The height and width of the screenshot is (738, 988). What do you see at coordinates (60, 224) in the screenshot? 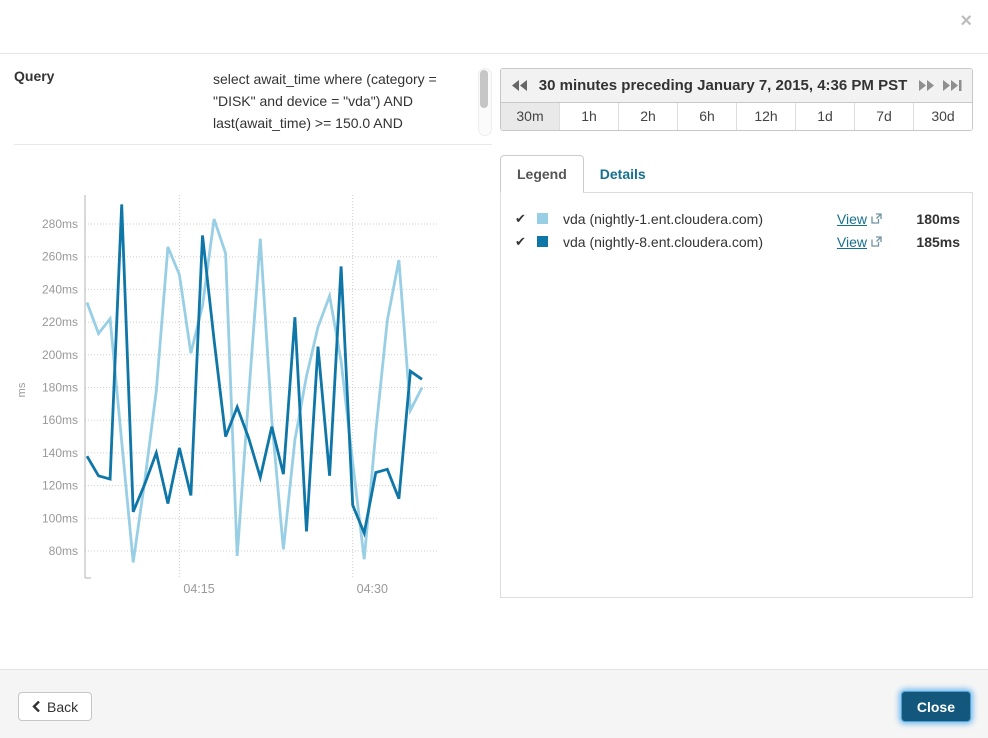
I see `y-axis-tick-label: 280ms` at bounding box center [60, 224].